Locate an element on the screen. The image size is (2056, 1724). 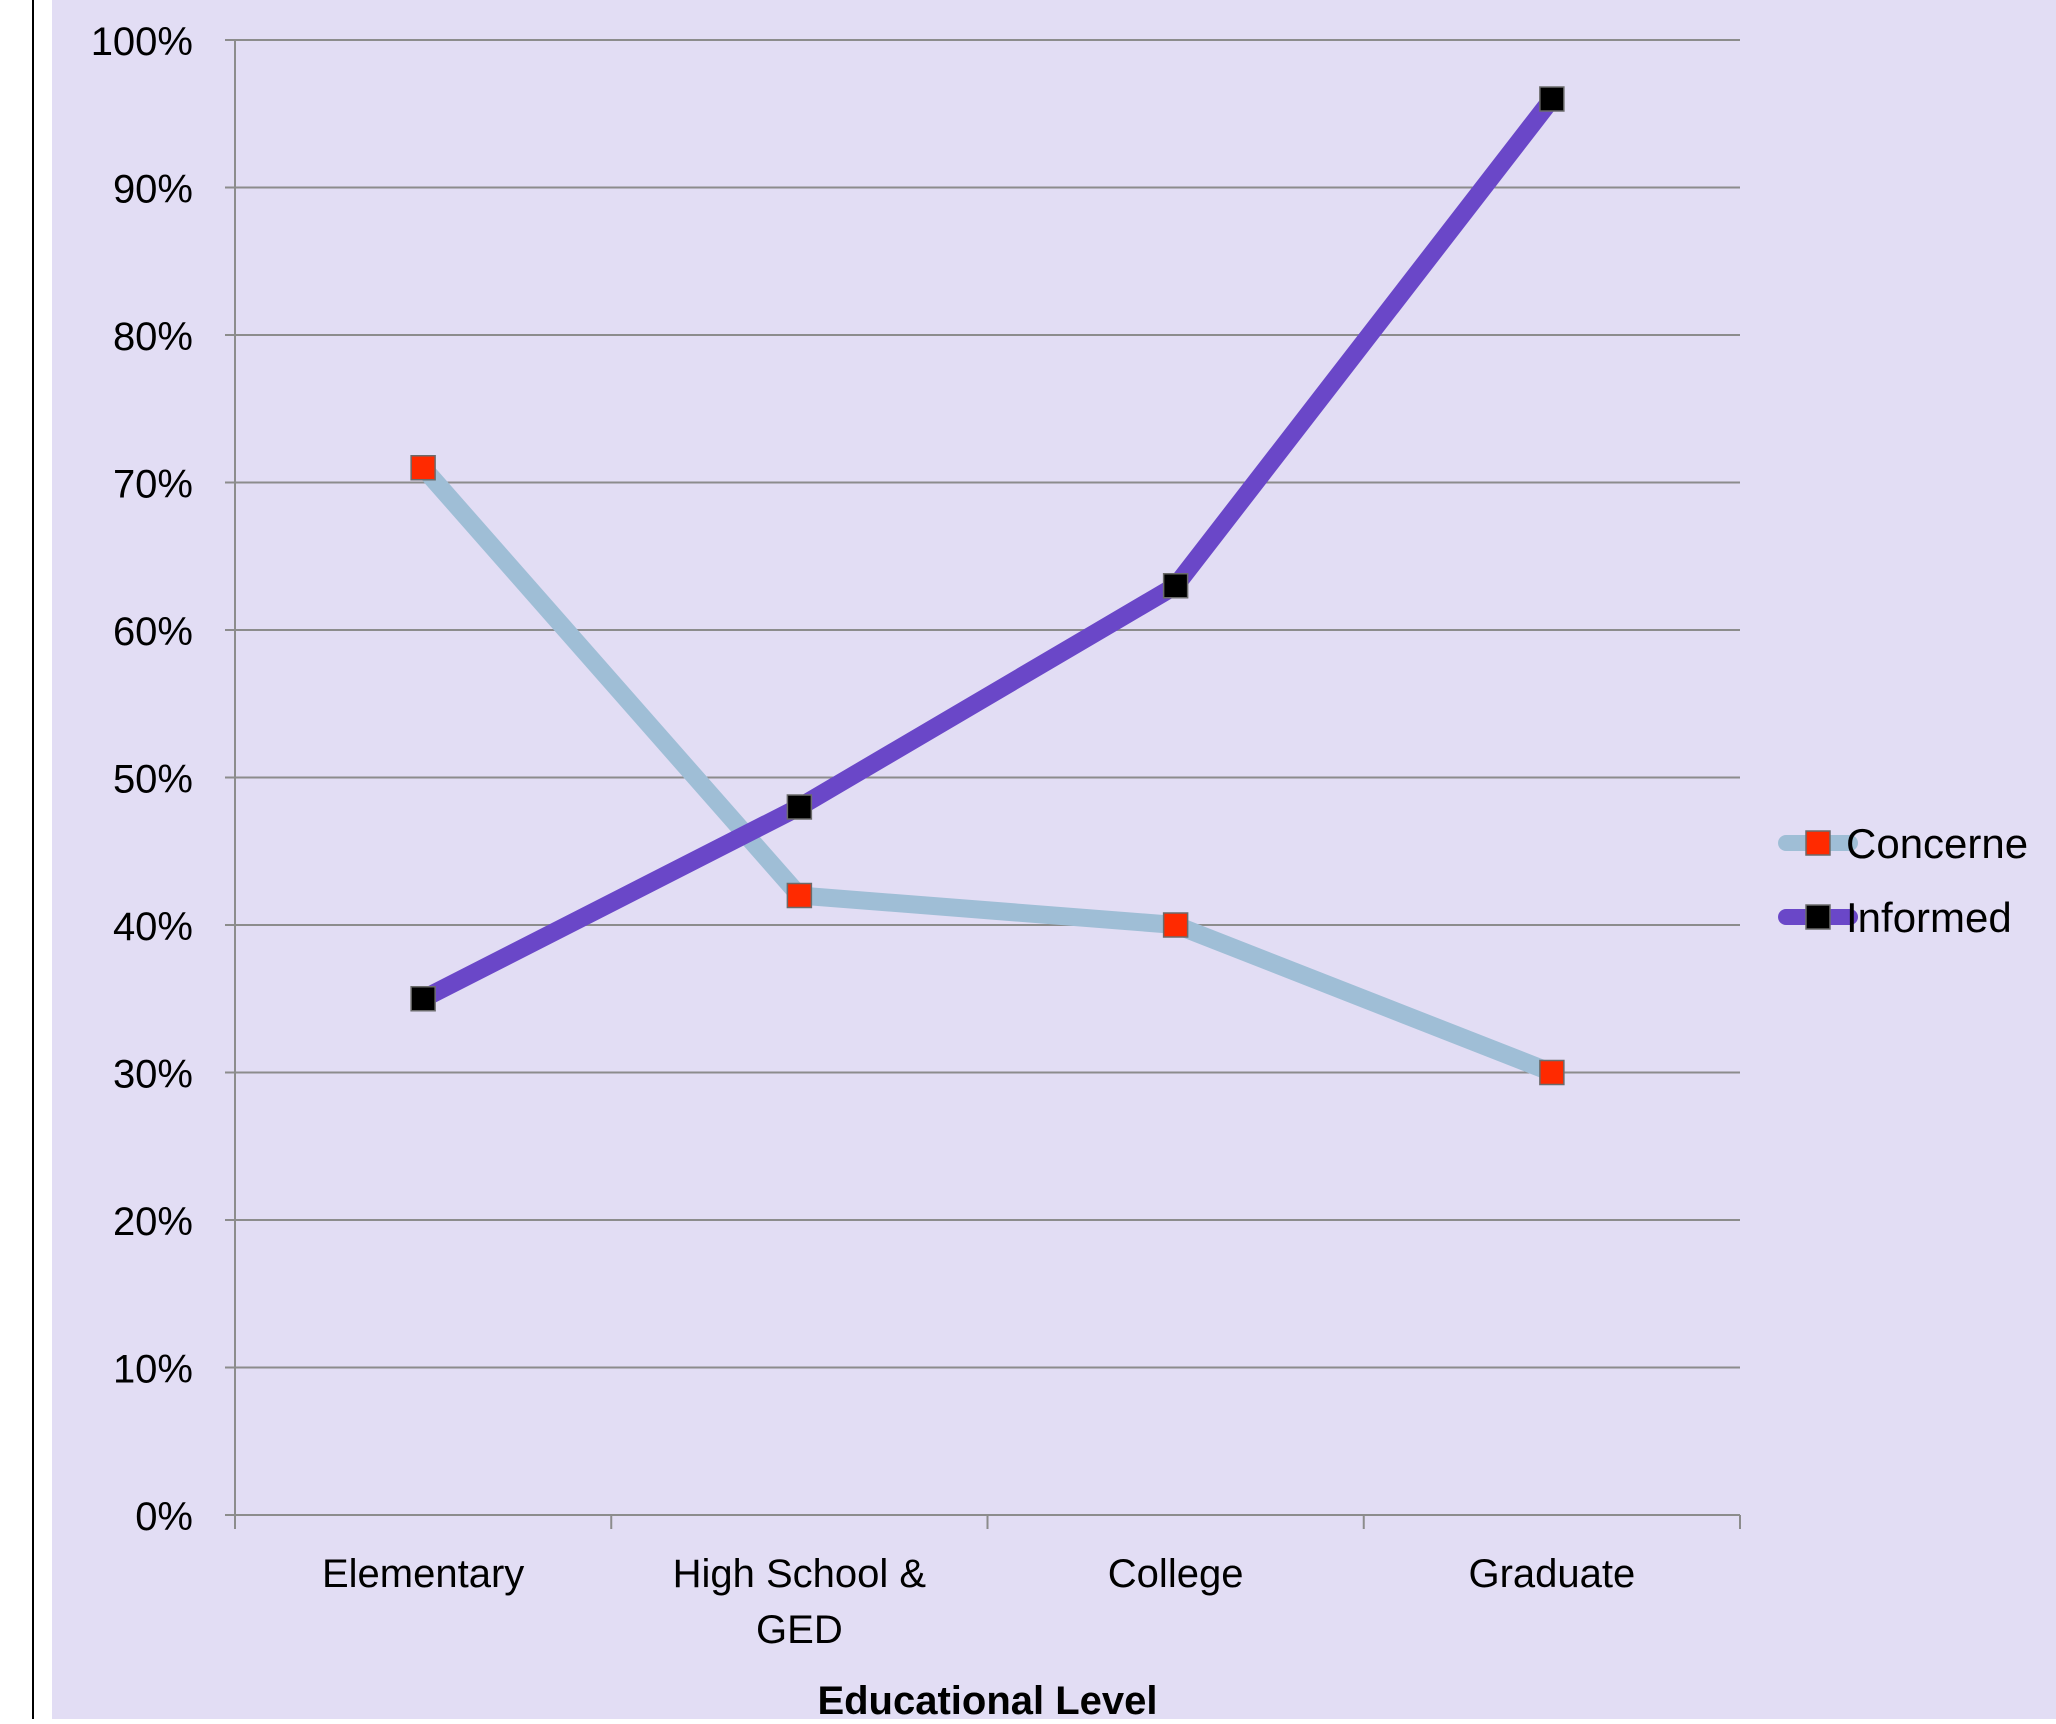
y-tick-label: 70% is located at coordinates (153, 485).